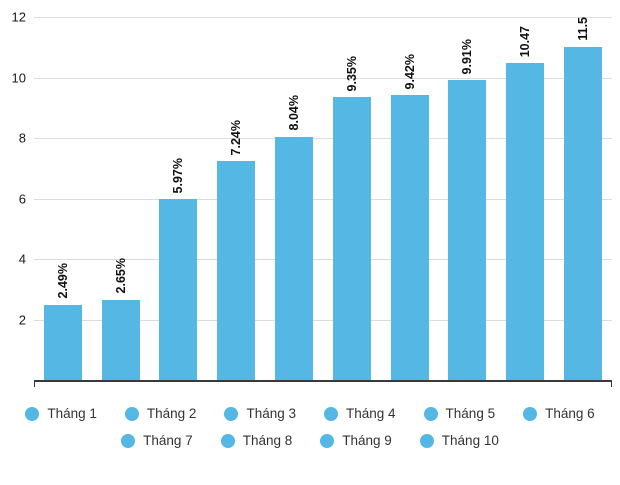  Describe the element at coordinates (470, 413) in the screenshot. I see `legend-label: Tháng 5` at that location.